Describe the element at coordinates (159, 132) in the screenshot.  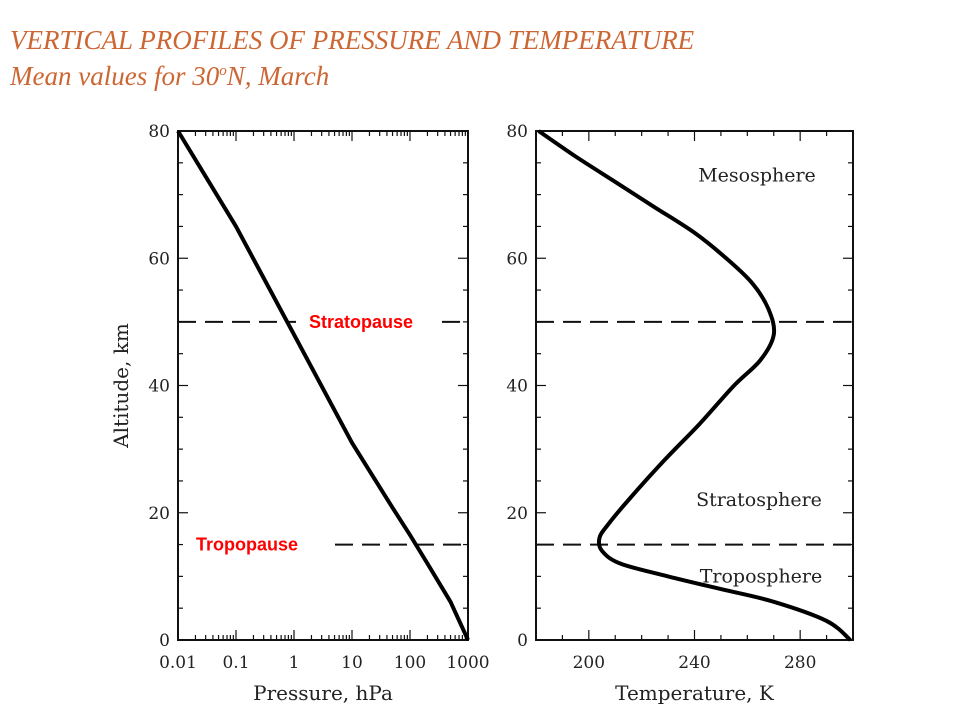
I see `pressure-ytick-label: 80` at that location.